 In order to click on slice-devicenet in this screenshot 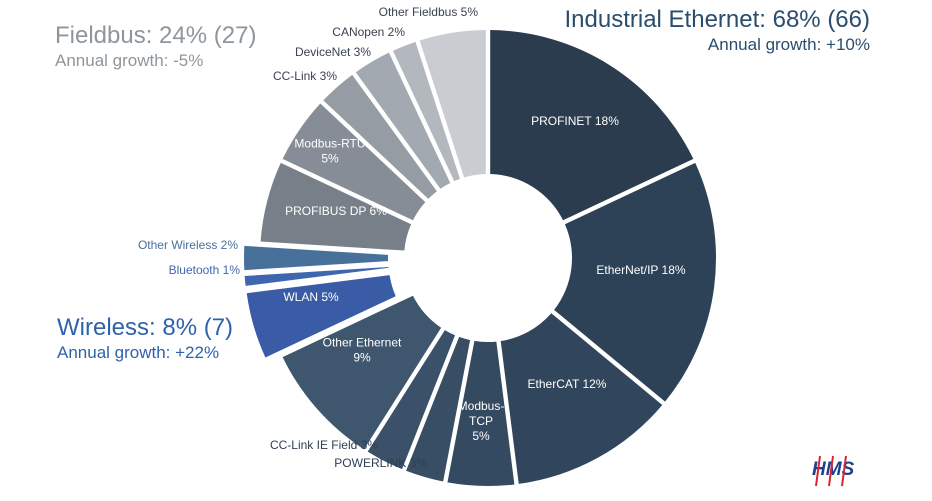, I will do `click(403, 120)`.